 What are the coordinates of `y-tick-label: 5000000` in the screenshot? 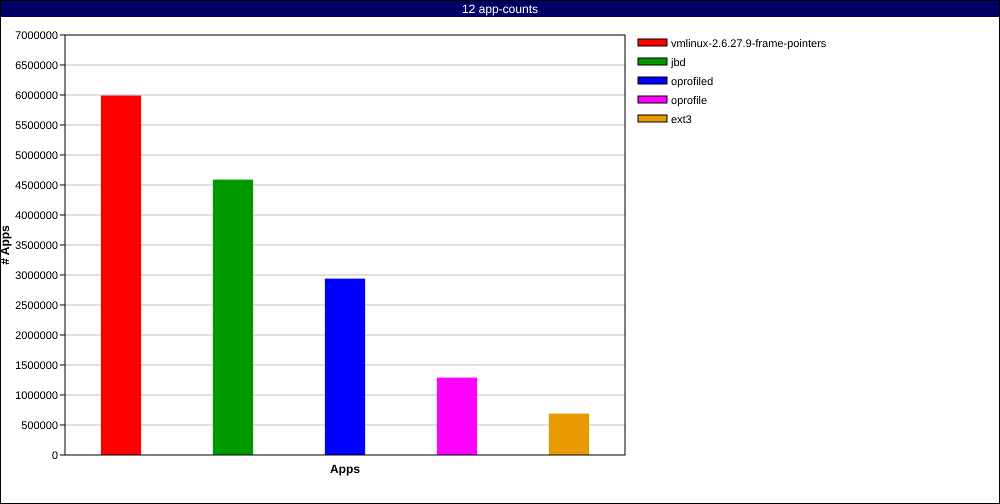 It's located at (36, 156).